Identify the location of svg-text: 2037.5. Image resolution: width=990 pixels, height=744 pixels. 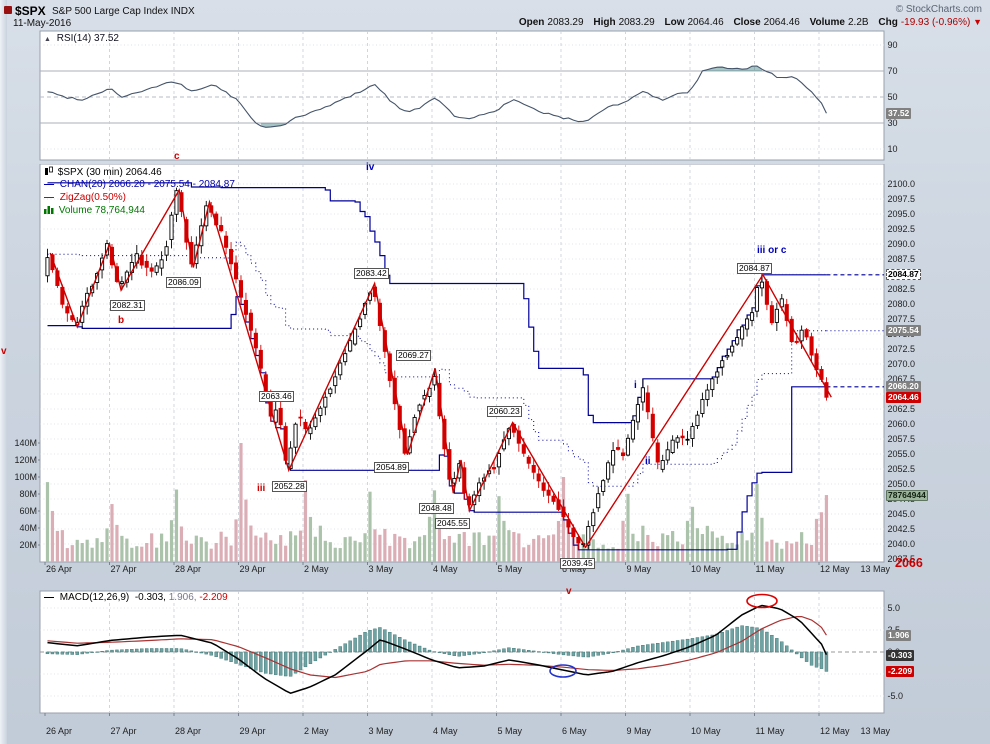
(902, 559).